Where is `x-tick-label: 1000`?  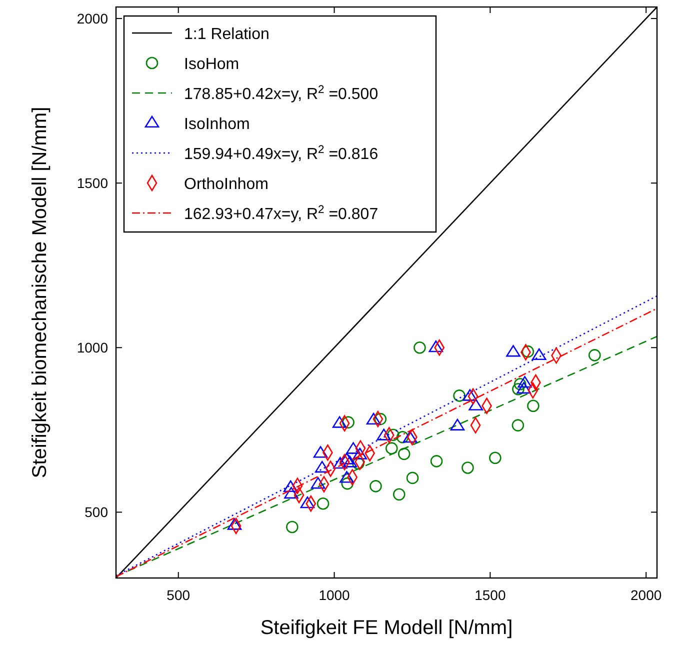 x-tick-label: 1000 is located at coordinates (334, 595).